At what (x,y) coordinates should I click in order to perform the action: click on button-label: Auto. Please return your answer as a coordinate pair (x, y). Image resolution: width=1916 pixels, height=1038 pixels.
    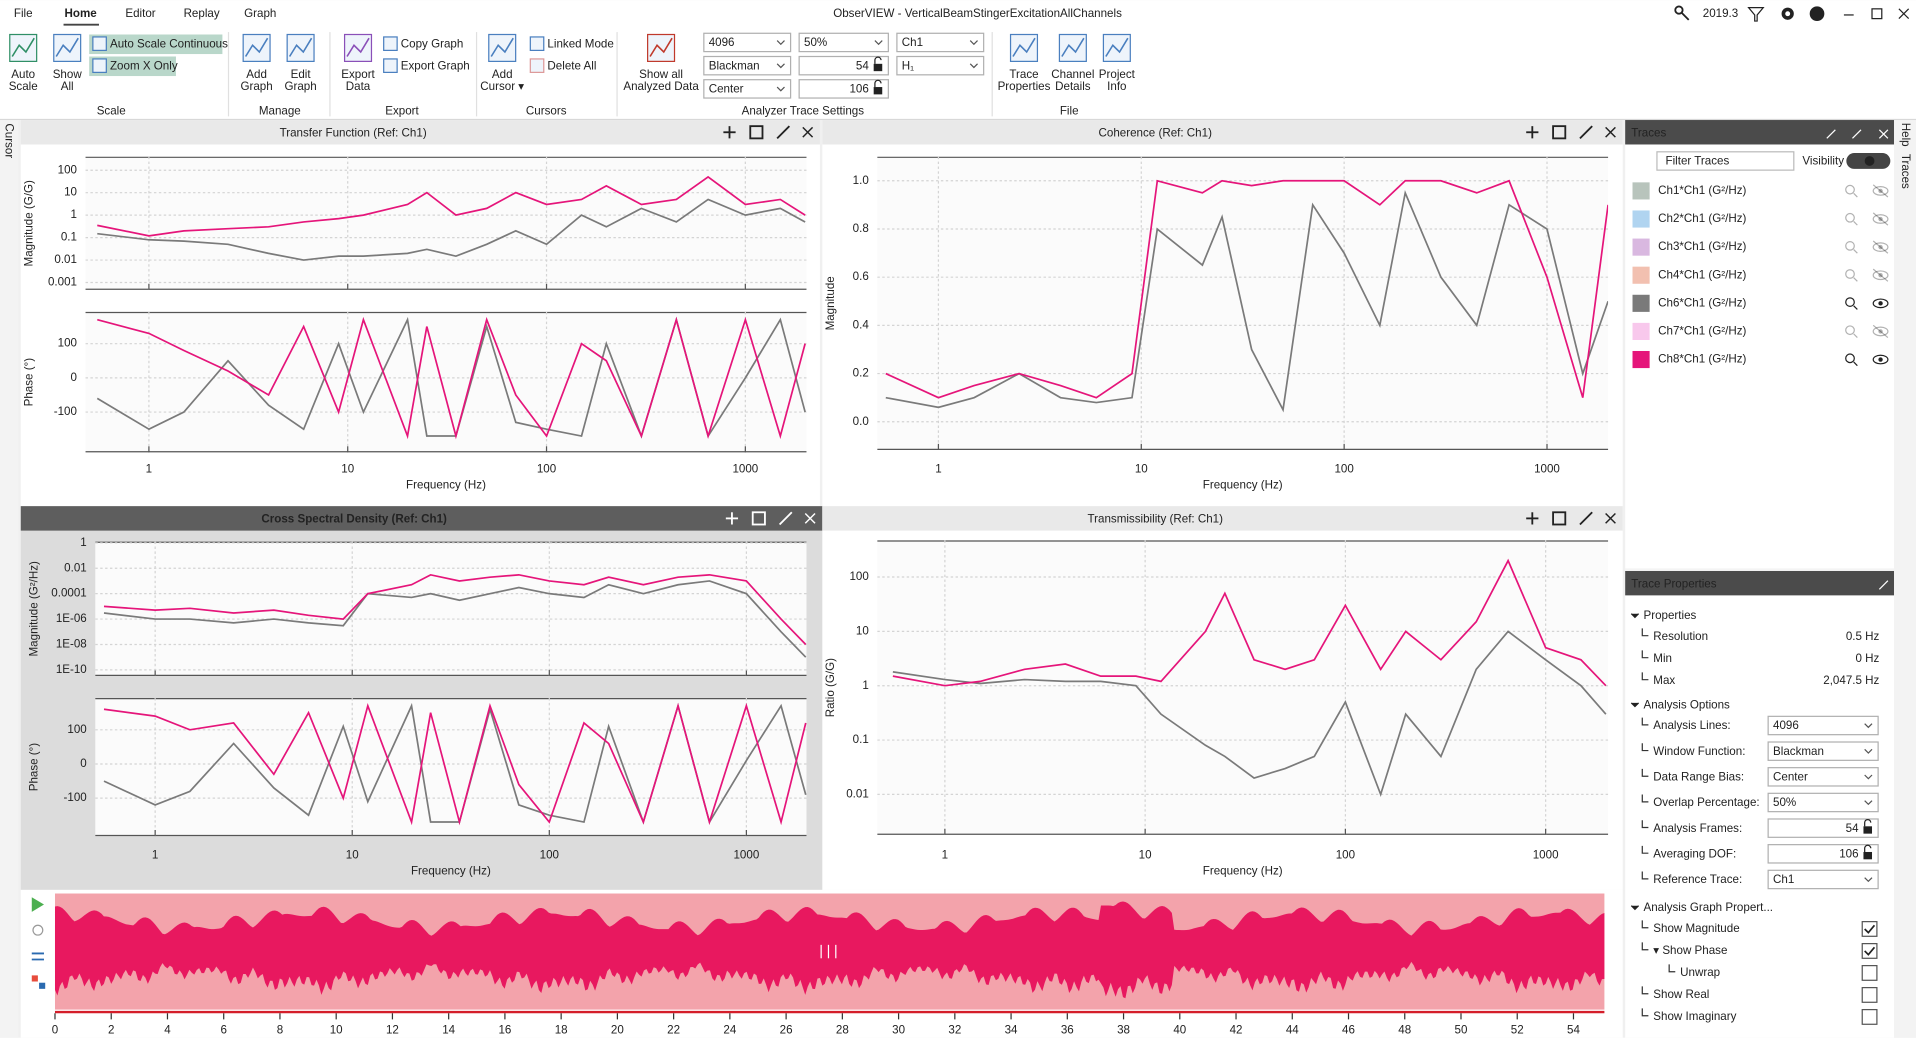
    Looking at the image, I should click on (23, 74).